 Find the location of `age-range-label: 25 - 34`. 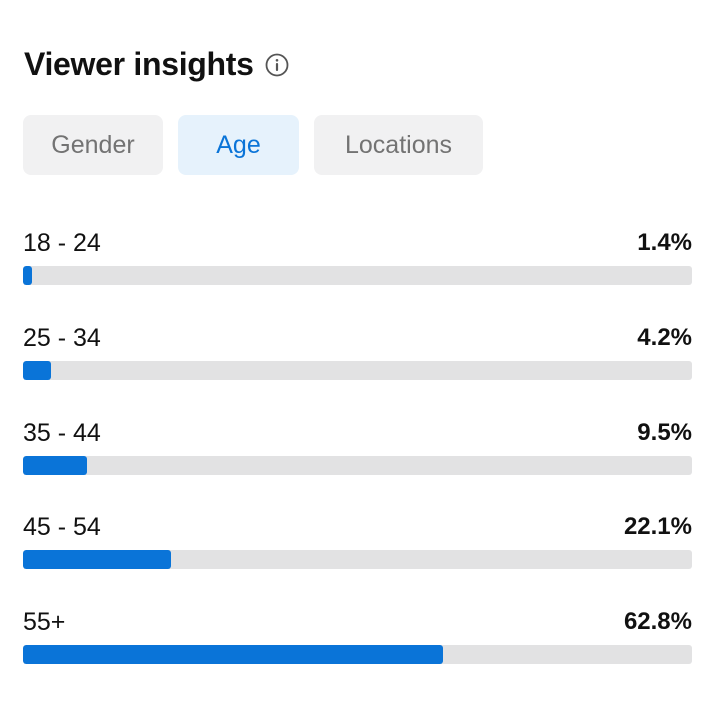

age-range-label: 25 - 34 is located at coordinates (62, 338).